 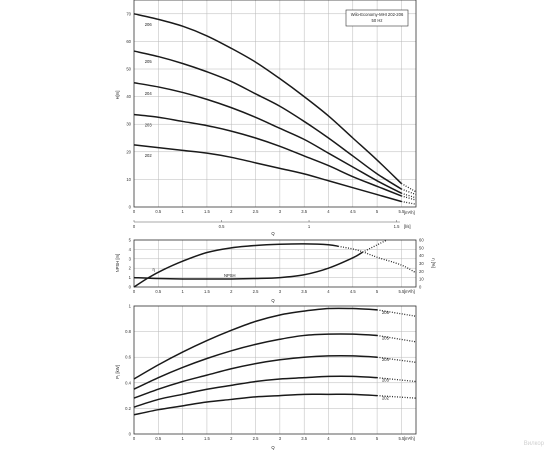 What do you see at coordinates (207, 438) in the screenshot?
I see `power-chart-x-tick-label: 1.5` at bounding box center [207, 438].